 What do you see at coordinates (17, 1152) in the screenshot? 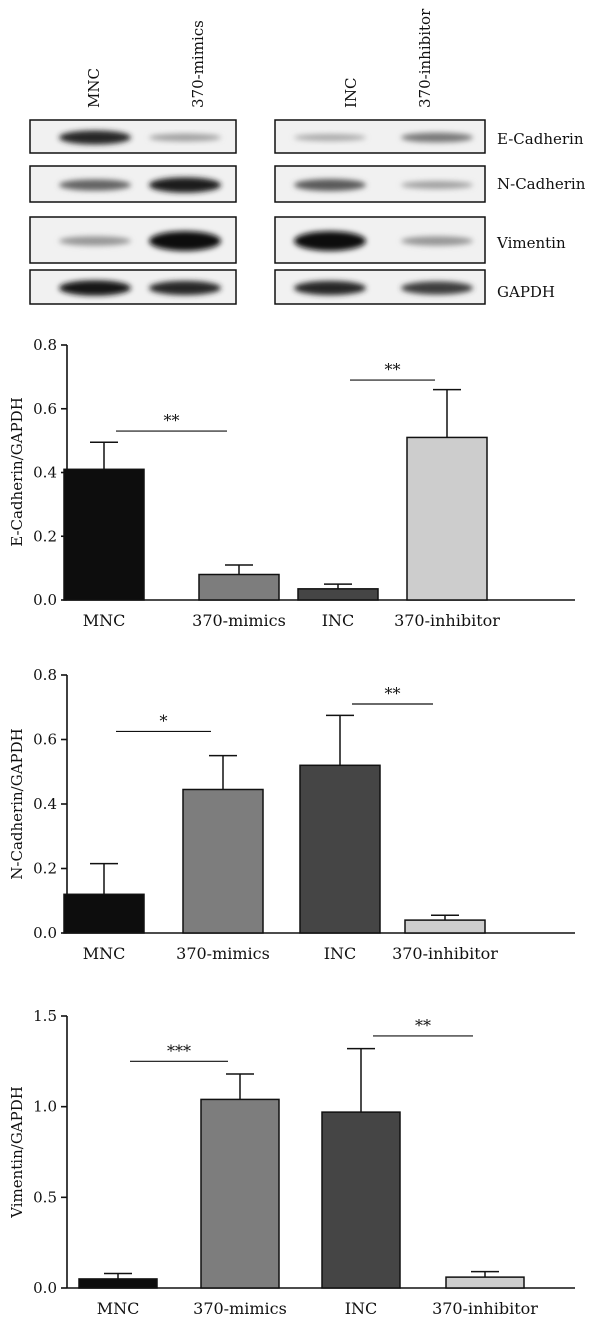
I see `y-axis-title: Vimentin/GAPDH` at bounding box center [17, 1152].